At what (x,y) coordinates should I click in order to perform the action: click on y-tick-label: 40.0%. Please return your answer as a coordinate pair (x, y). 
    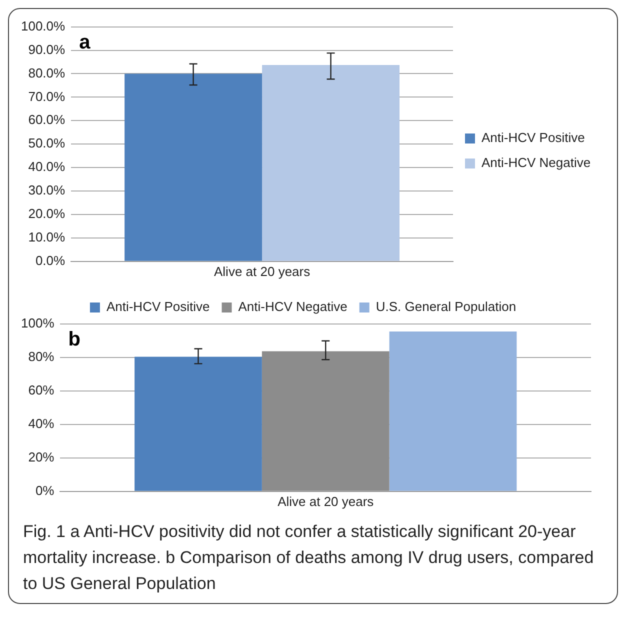
    Looking at the image, I should click on (47, 166).